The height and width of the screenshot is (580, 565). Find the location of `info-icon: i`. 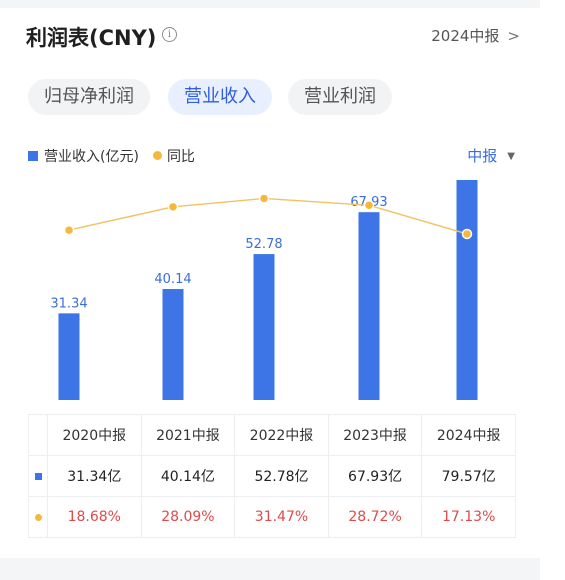

info-icon: i is located at coordinates (169, 34).